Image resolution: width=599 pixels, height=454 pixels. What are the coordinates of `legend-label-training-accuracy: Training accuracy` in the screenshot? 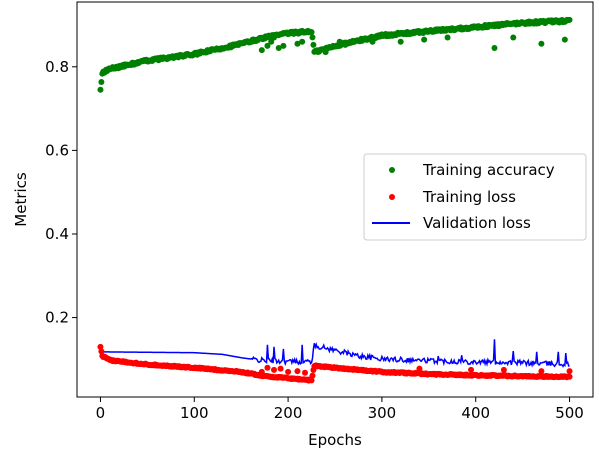 It's located at (488, 170).